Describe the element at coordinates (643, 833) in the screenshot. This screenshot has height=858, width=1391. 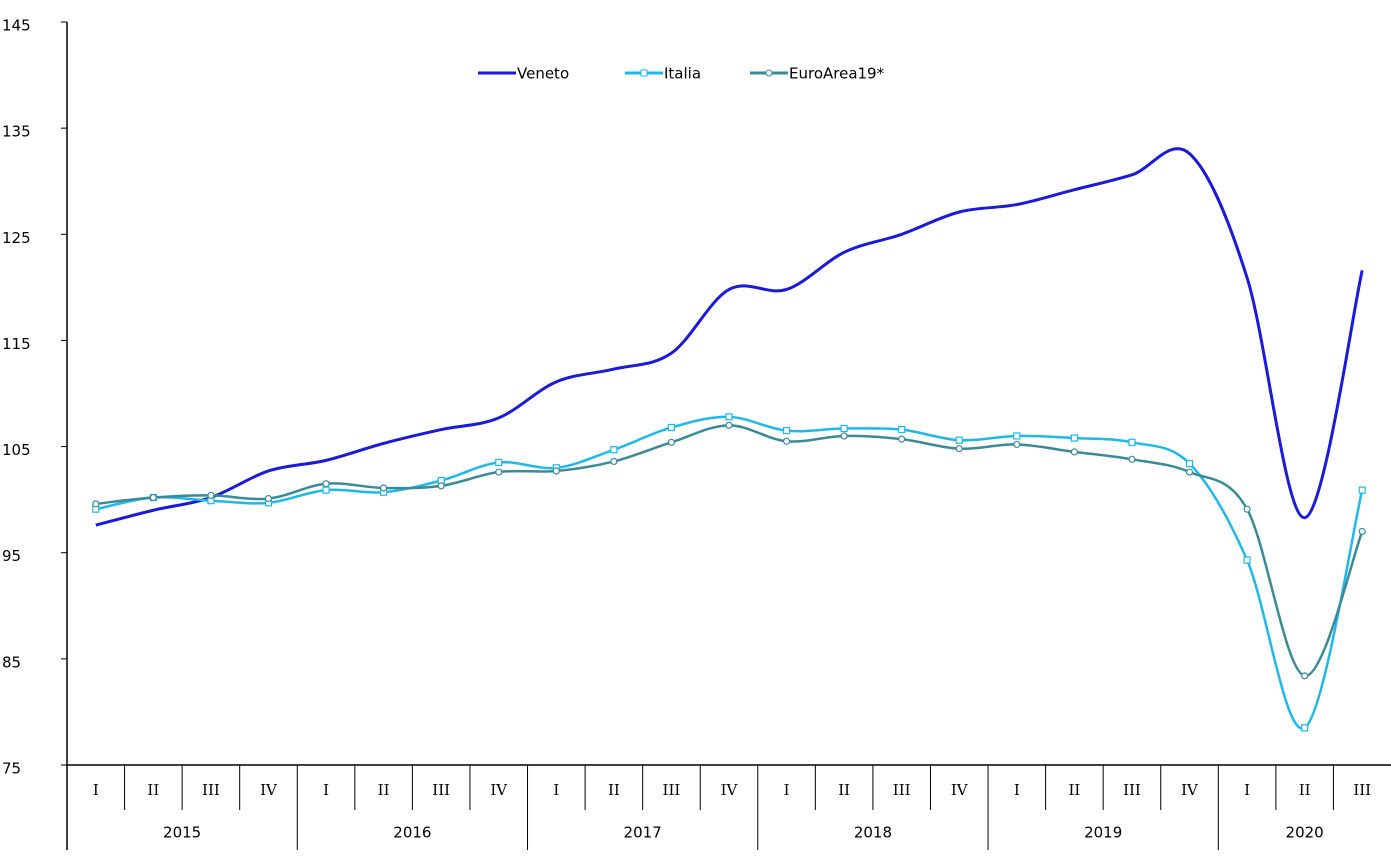
I see `x-group-label: 2017` at that location.